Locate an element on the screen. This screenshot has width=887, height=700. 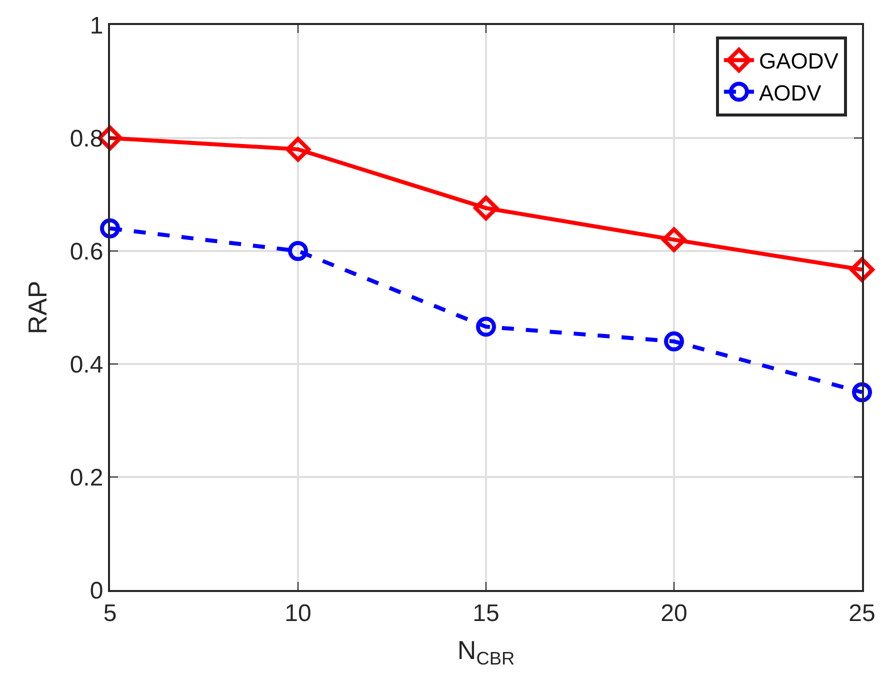
y-axis-title: RAP is located at coordinates (37, 307).